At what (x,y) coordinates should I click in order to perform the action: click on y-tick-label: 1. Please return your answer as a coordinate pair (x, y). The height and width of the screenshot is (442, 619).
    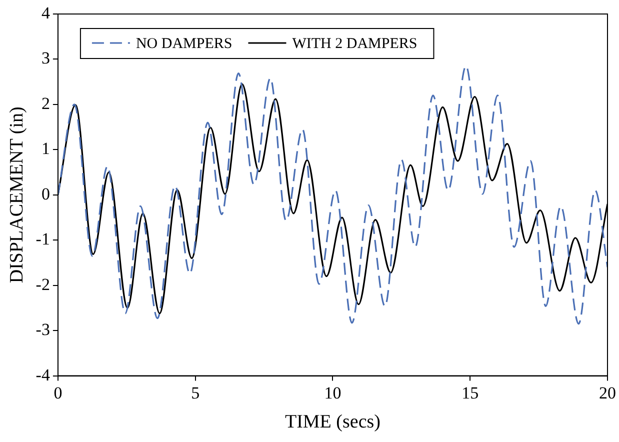
    Looking at the image, I should click on (45, 148).